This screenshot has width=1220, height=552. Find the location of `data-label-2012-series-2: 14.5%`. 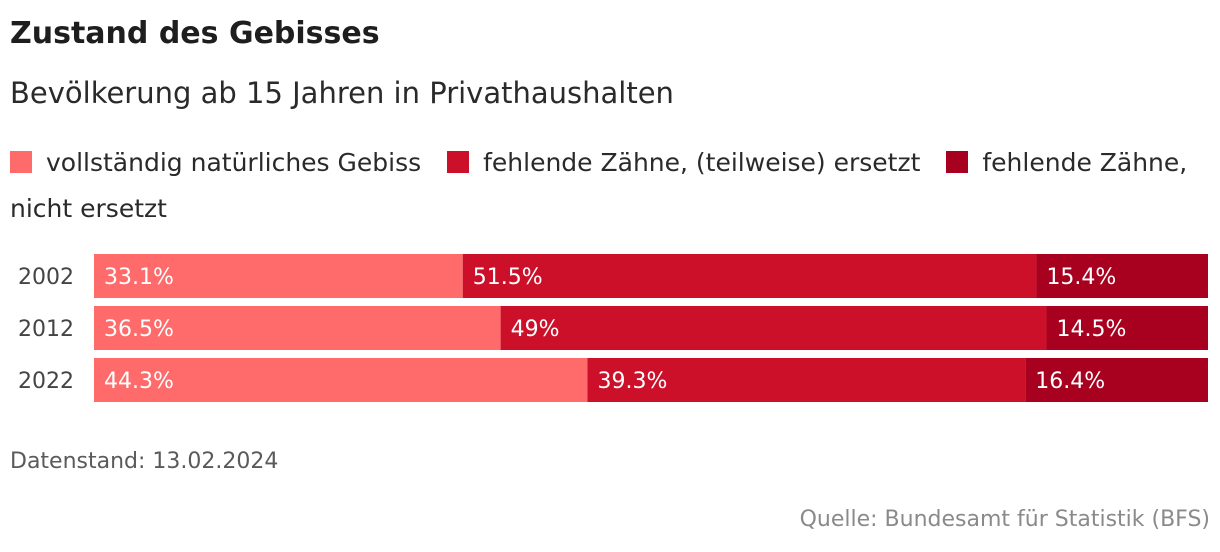

data-label-2012-series-2: 14.5% is located at coordinates (1091, 329).